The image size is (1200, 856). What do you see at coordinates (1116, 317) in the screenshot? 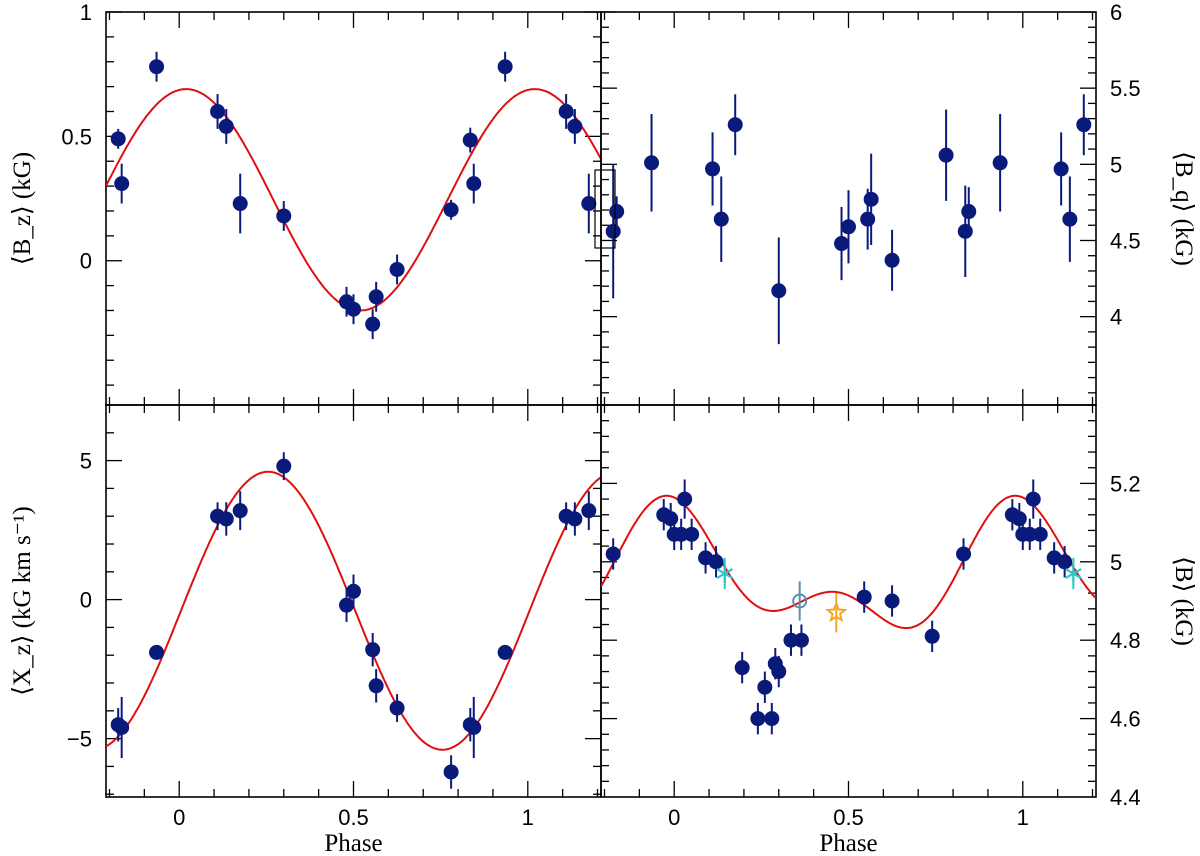
I see `y-tick-label: 4` at bounding box center [1116, 317].